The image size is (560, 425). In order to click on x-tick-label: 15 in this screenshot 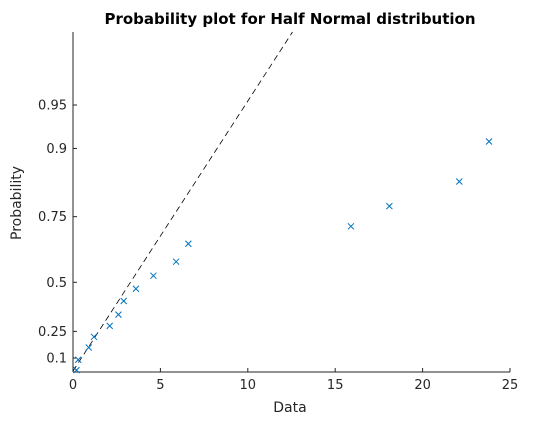, I will do `click(335, 385)`.